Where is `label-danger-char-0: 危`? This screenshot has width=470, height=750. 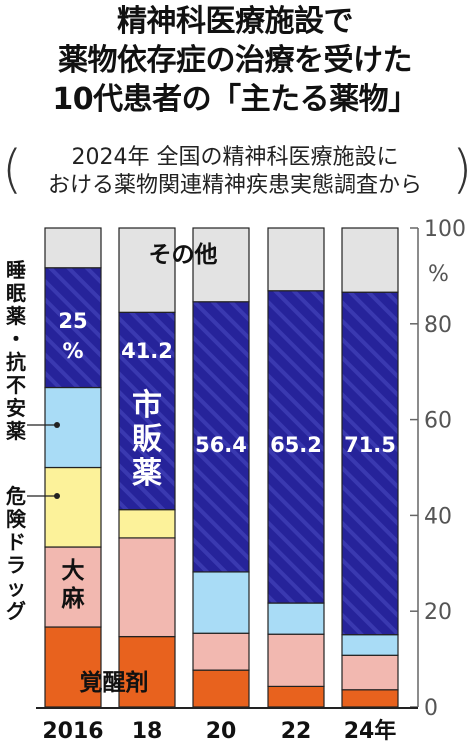
label-danger-char-0: 危 is located at coordinates (16, 496).